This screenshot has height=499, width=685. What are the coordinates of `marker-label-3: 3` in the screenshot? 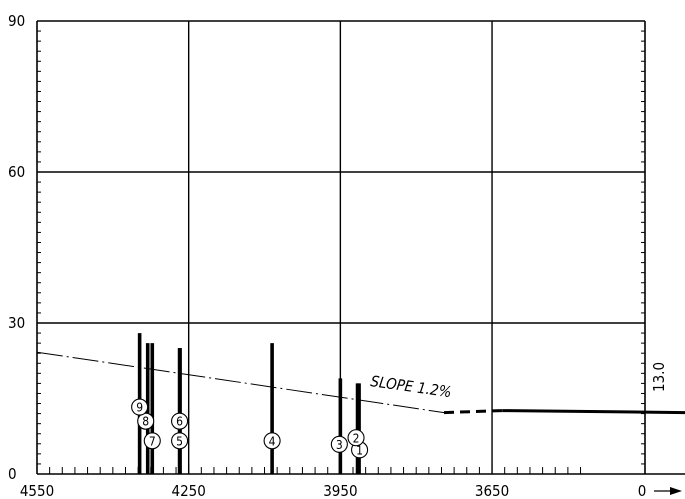 It's located at (339, 445).